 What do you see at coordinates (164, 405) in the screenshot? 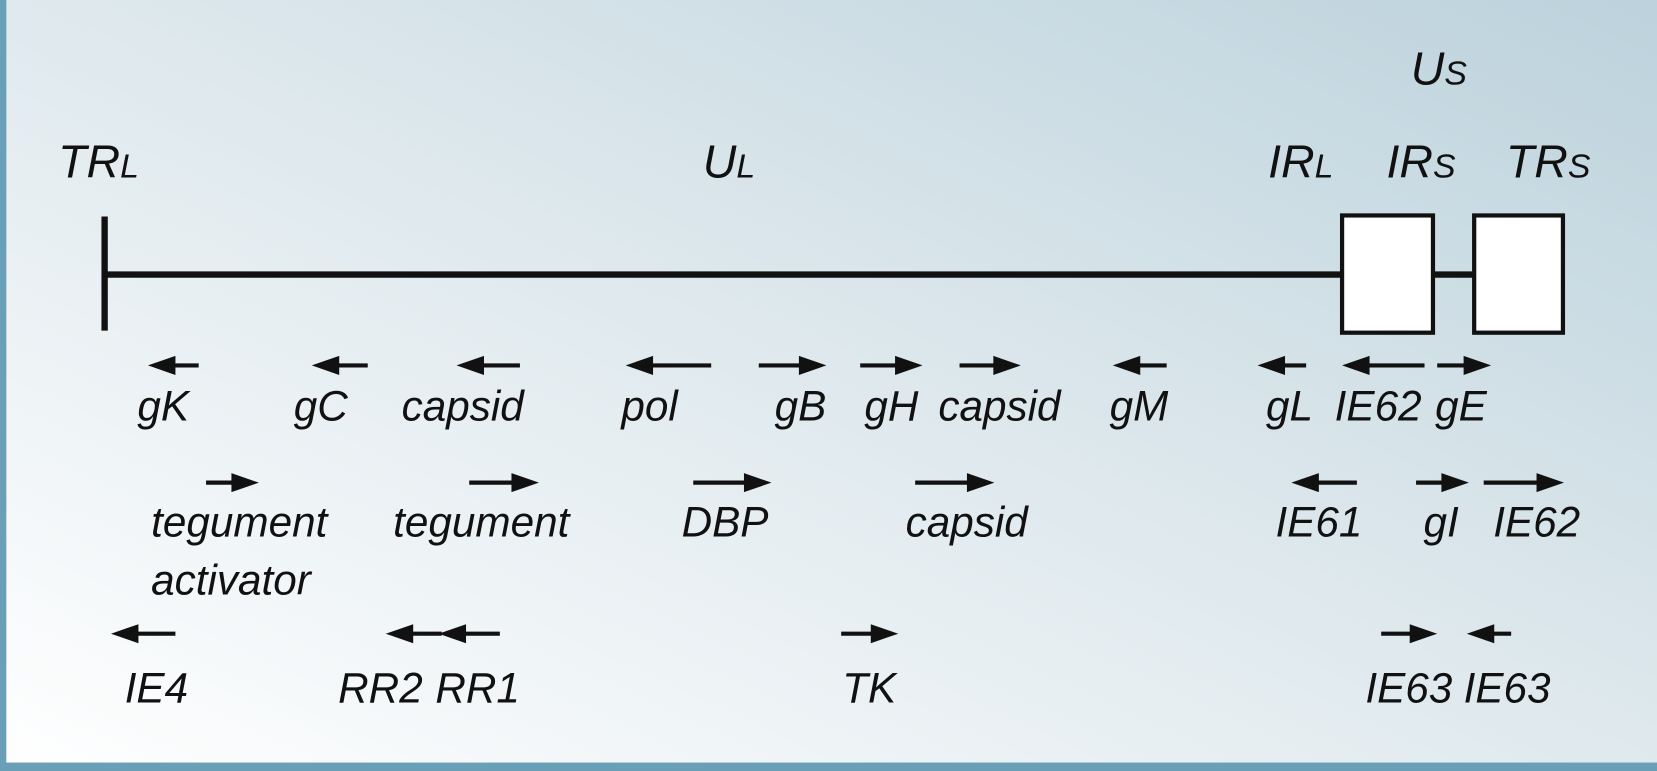
I see `gene-label: gK` at bounding box center [164, 405].